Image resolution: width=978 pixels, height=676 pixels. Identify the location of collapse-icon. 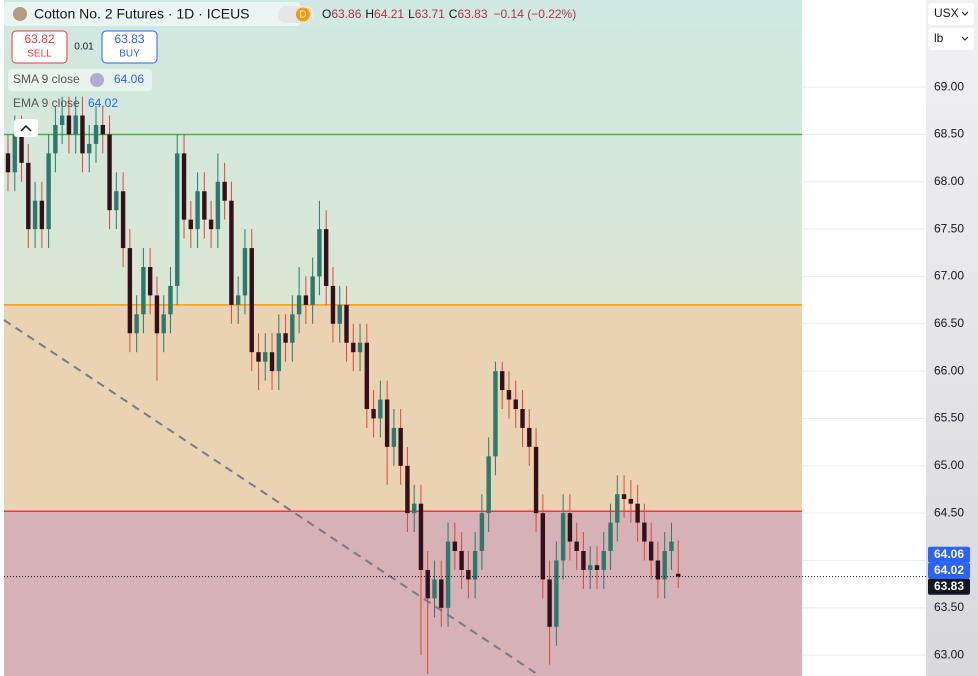
(26, 128).